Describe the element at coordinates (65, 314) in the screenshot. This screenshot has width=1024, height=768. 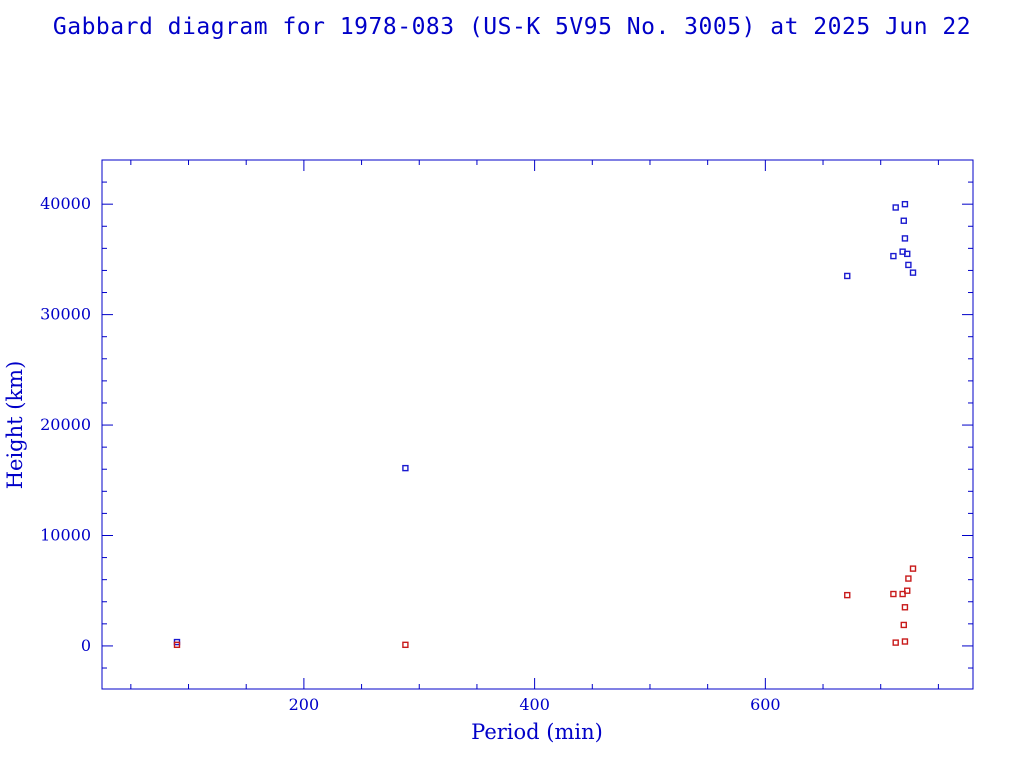
I see `y-tick-label: 30000` at that location.